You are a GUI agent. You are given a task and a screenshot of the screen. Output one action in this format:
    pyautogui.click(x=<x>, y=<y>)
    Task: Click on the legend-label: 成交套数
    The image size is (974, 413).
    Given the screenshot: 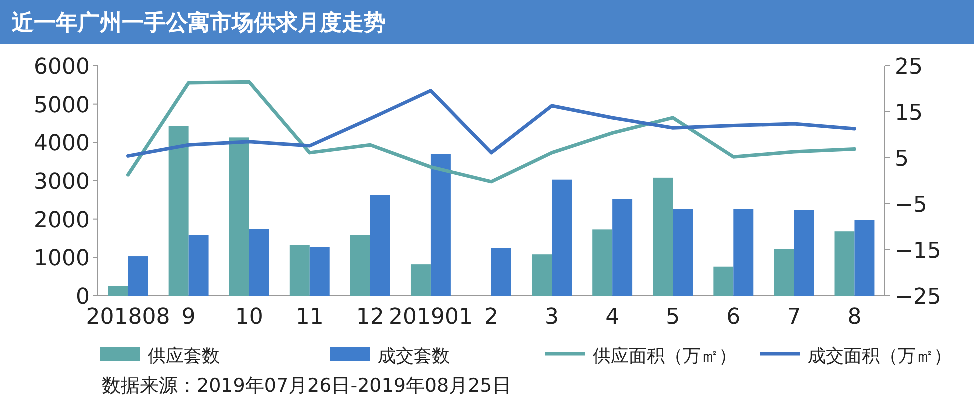 What is the action you would take?
    pyautogui.click(x=414, y=356)
    